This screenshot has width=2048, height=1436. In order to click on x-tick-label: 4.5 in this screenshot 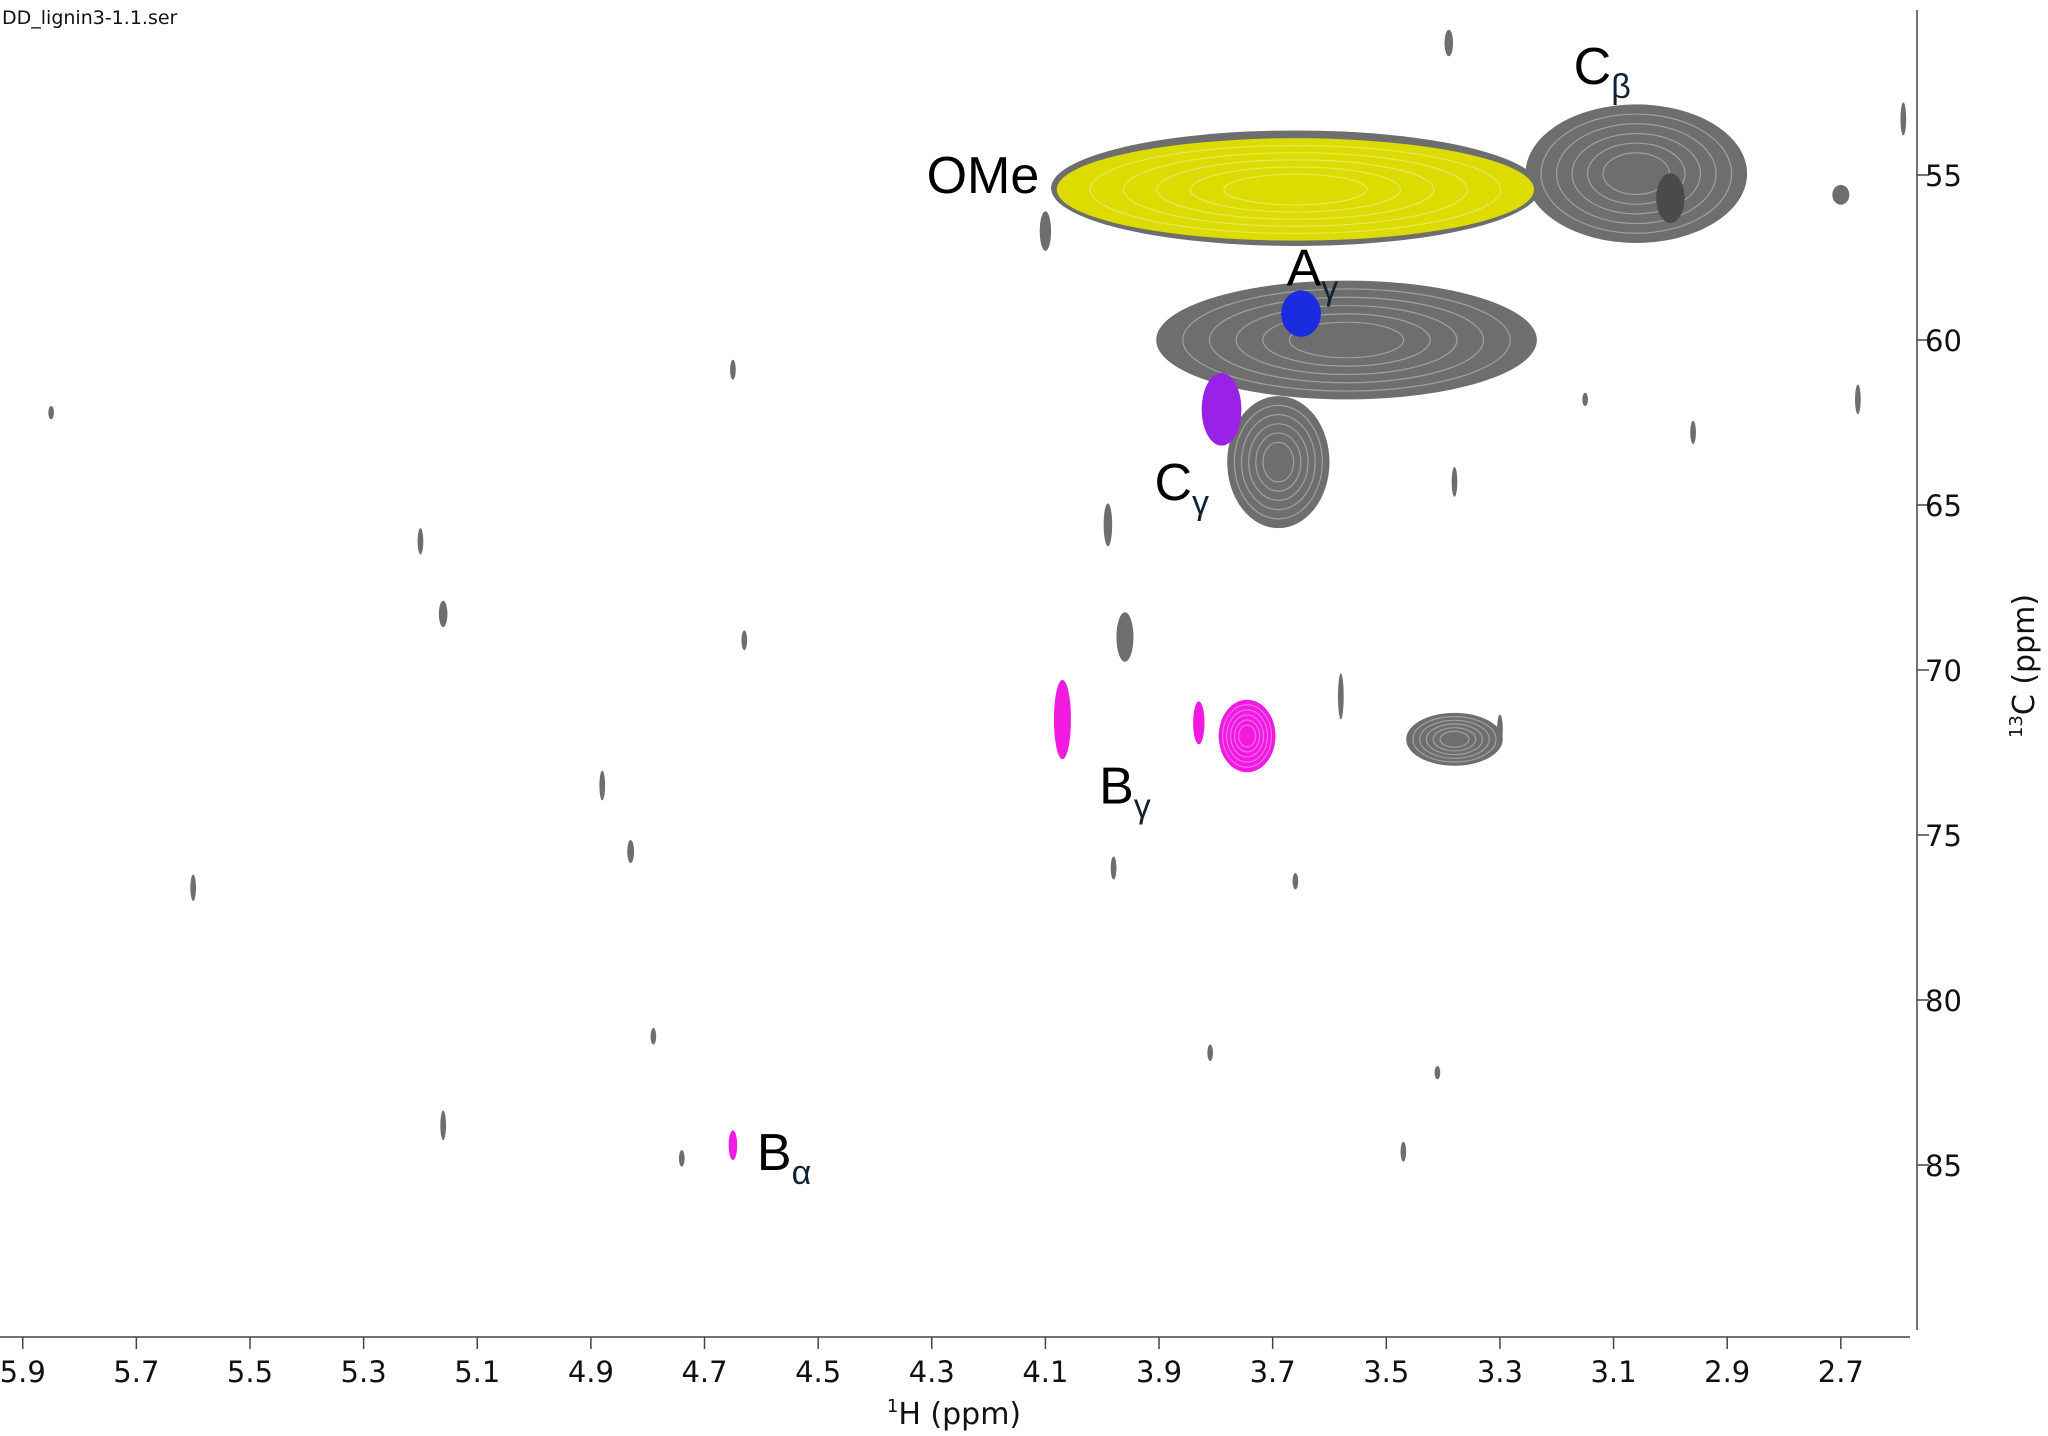, I will do `click(818, 1372)`.